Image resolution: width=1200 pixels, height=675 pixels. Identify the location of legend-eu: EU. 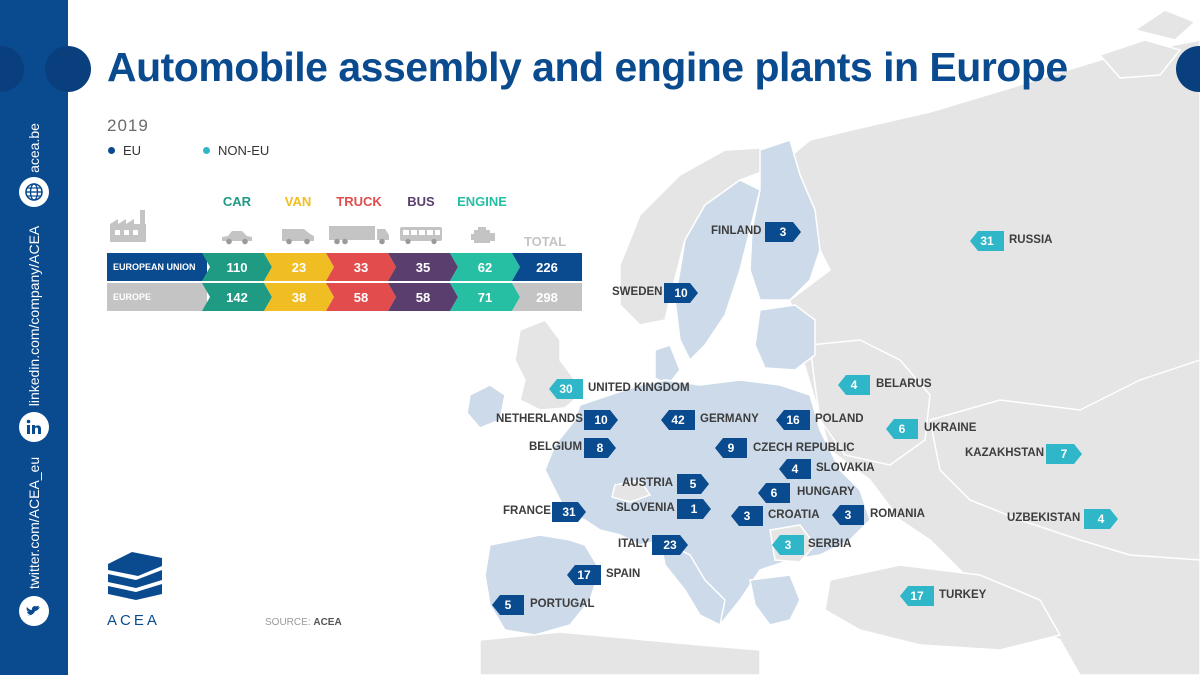
(124, 150).